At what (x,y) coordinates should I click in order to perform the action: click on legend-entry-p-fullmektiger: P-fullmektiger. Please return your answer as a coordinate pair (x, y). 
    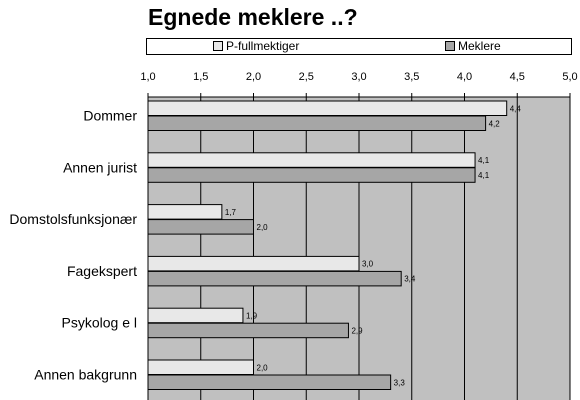
    Looking at the image, I should click on (256, 46).